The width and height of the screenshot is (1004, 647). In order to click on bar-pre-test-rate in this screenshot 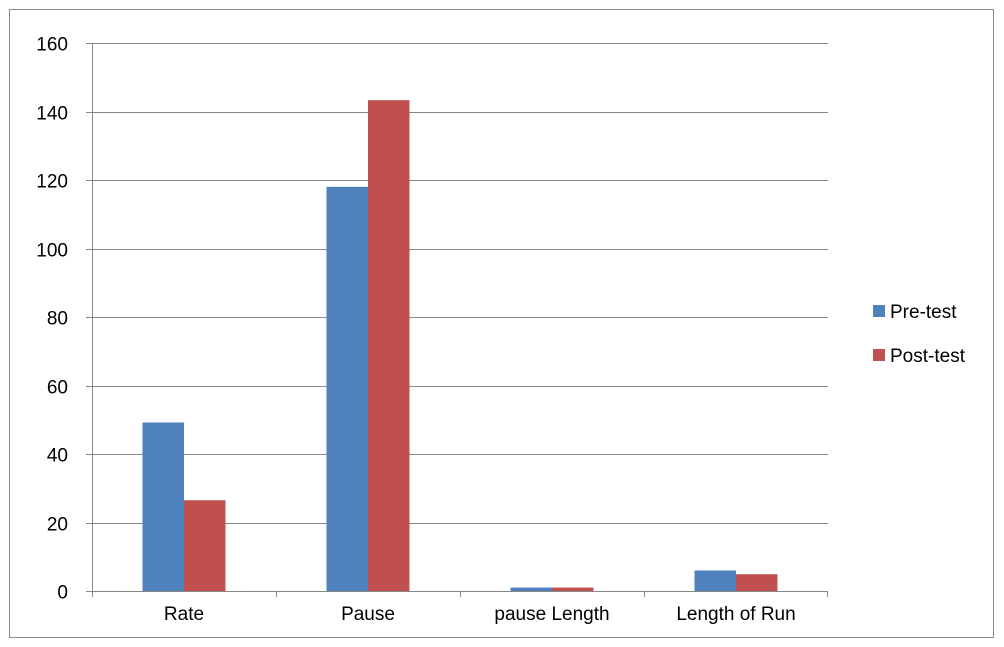, I will do `click(163, 506)`.